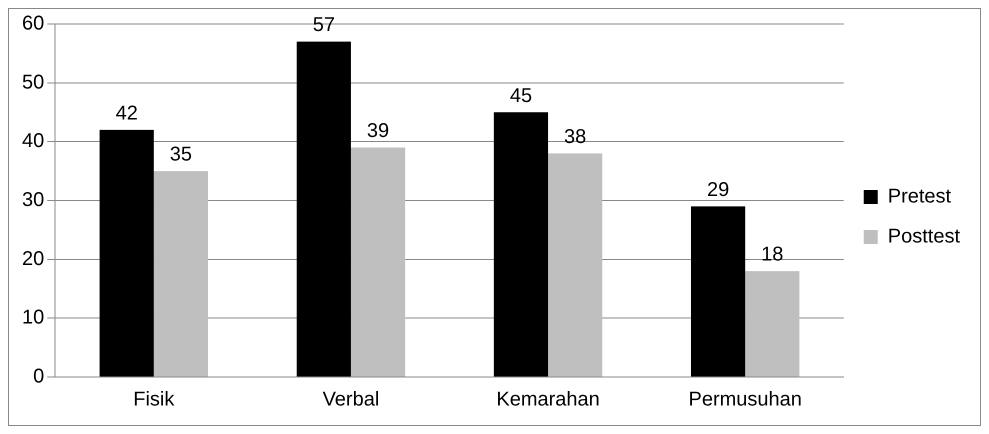 The image size is (989, 434). What do you see at coordinates (181, 155) in the screenshot?
I see `data-label: 35` at bounding box center [181, 155].